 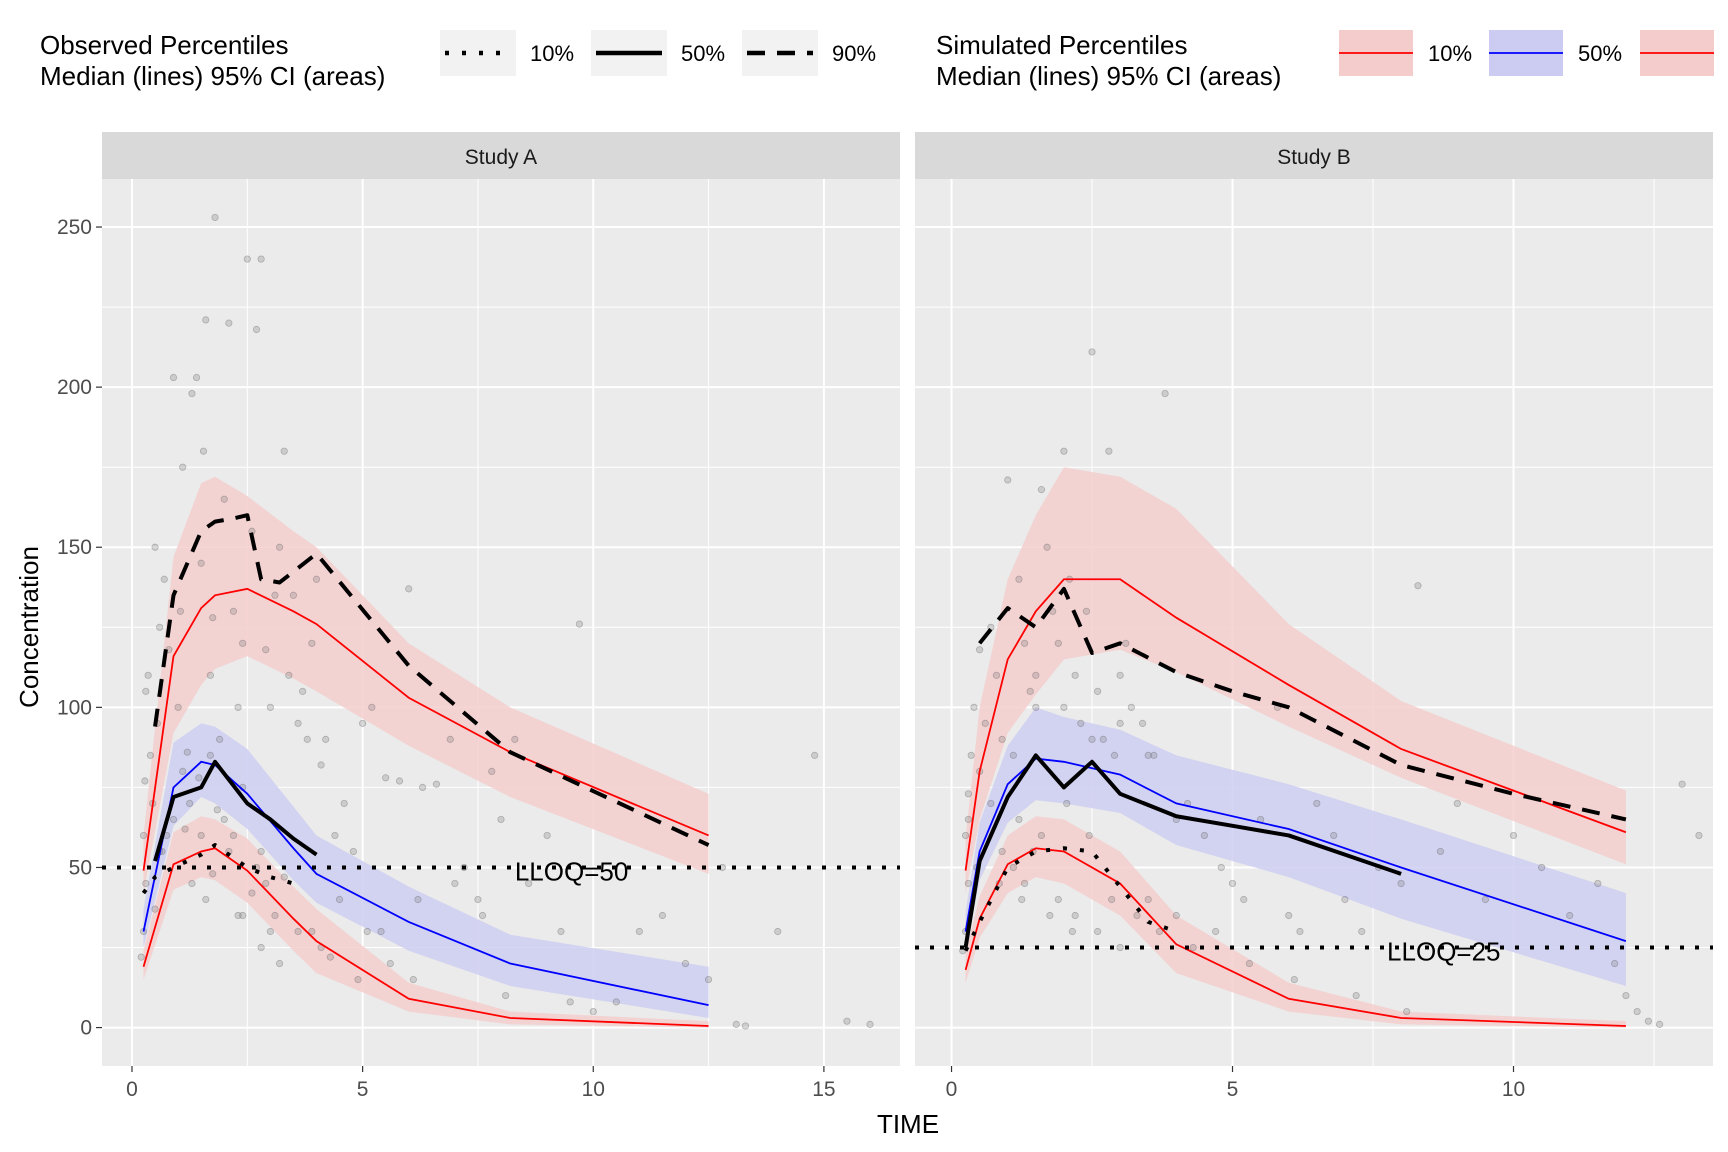 What do you see at coordinates (1070, 899) in the screenshot?
I see `obs-p10-line` at bounding box center [1070, 899].